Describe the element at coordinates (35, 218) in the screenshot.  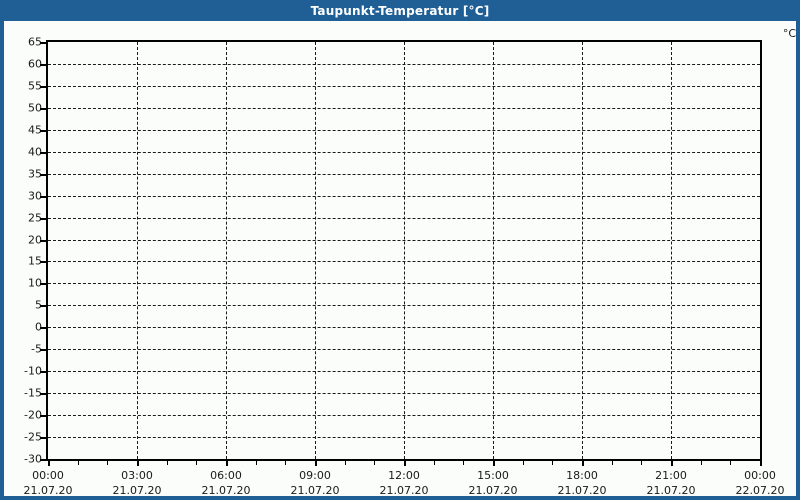
I see `y-axis-tick-label: 25` at that location.